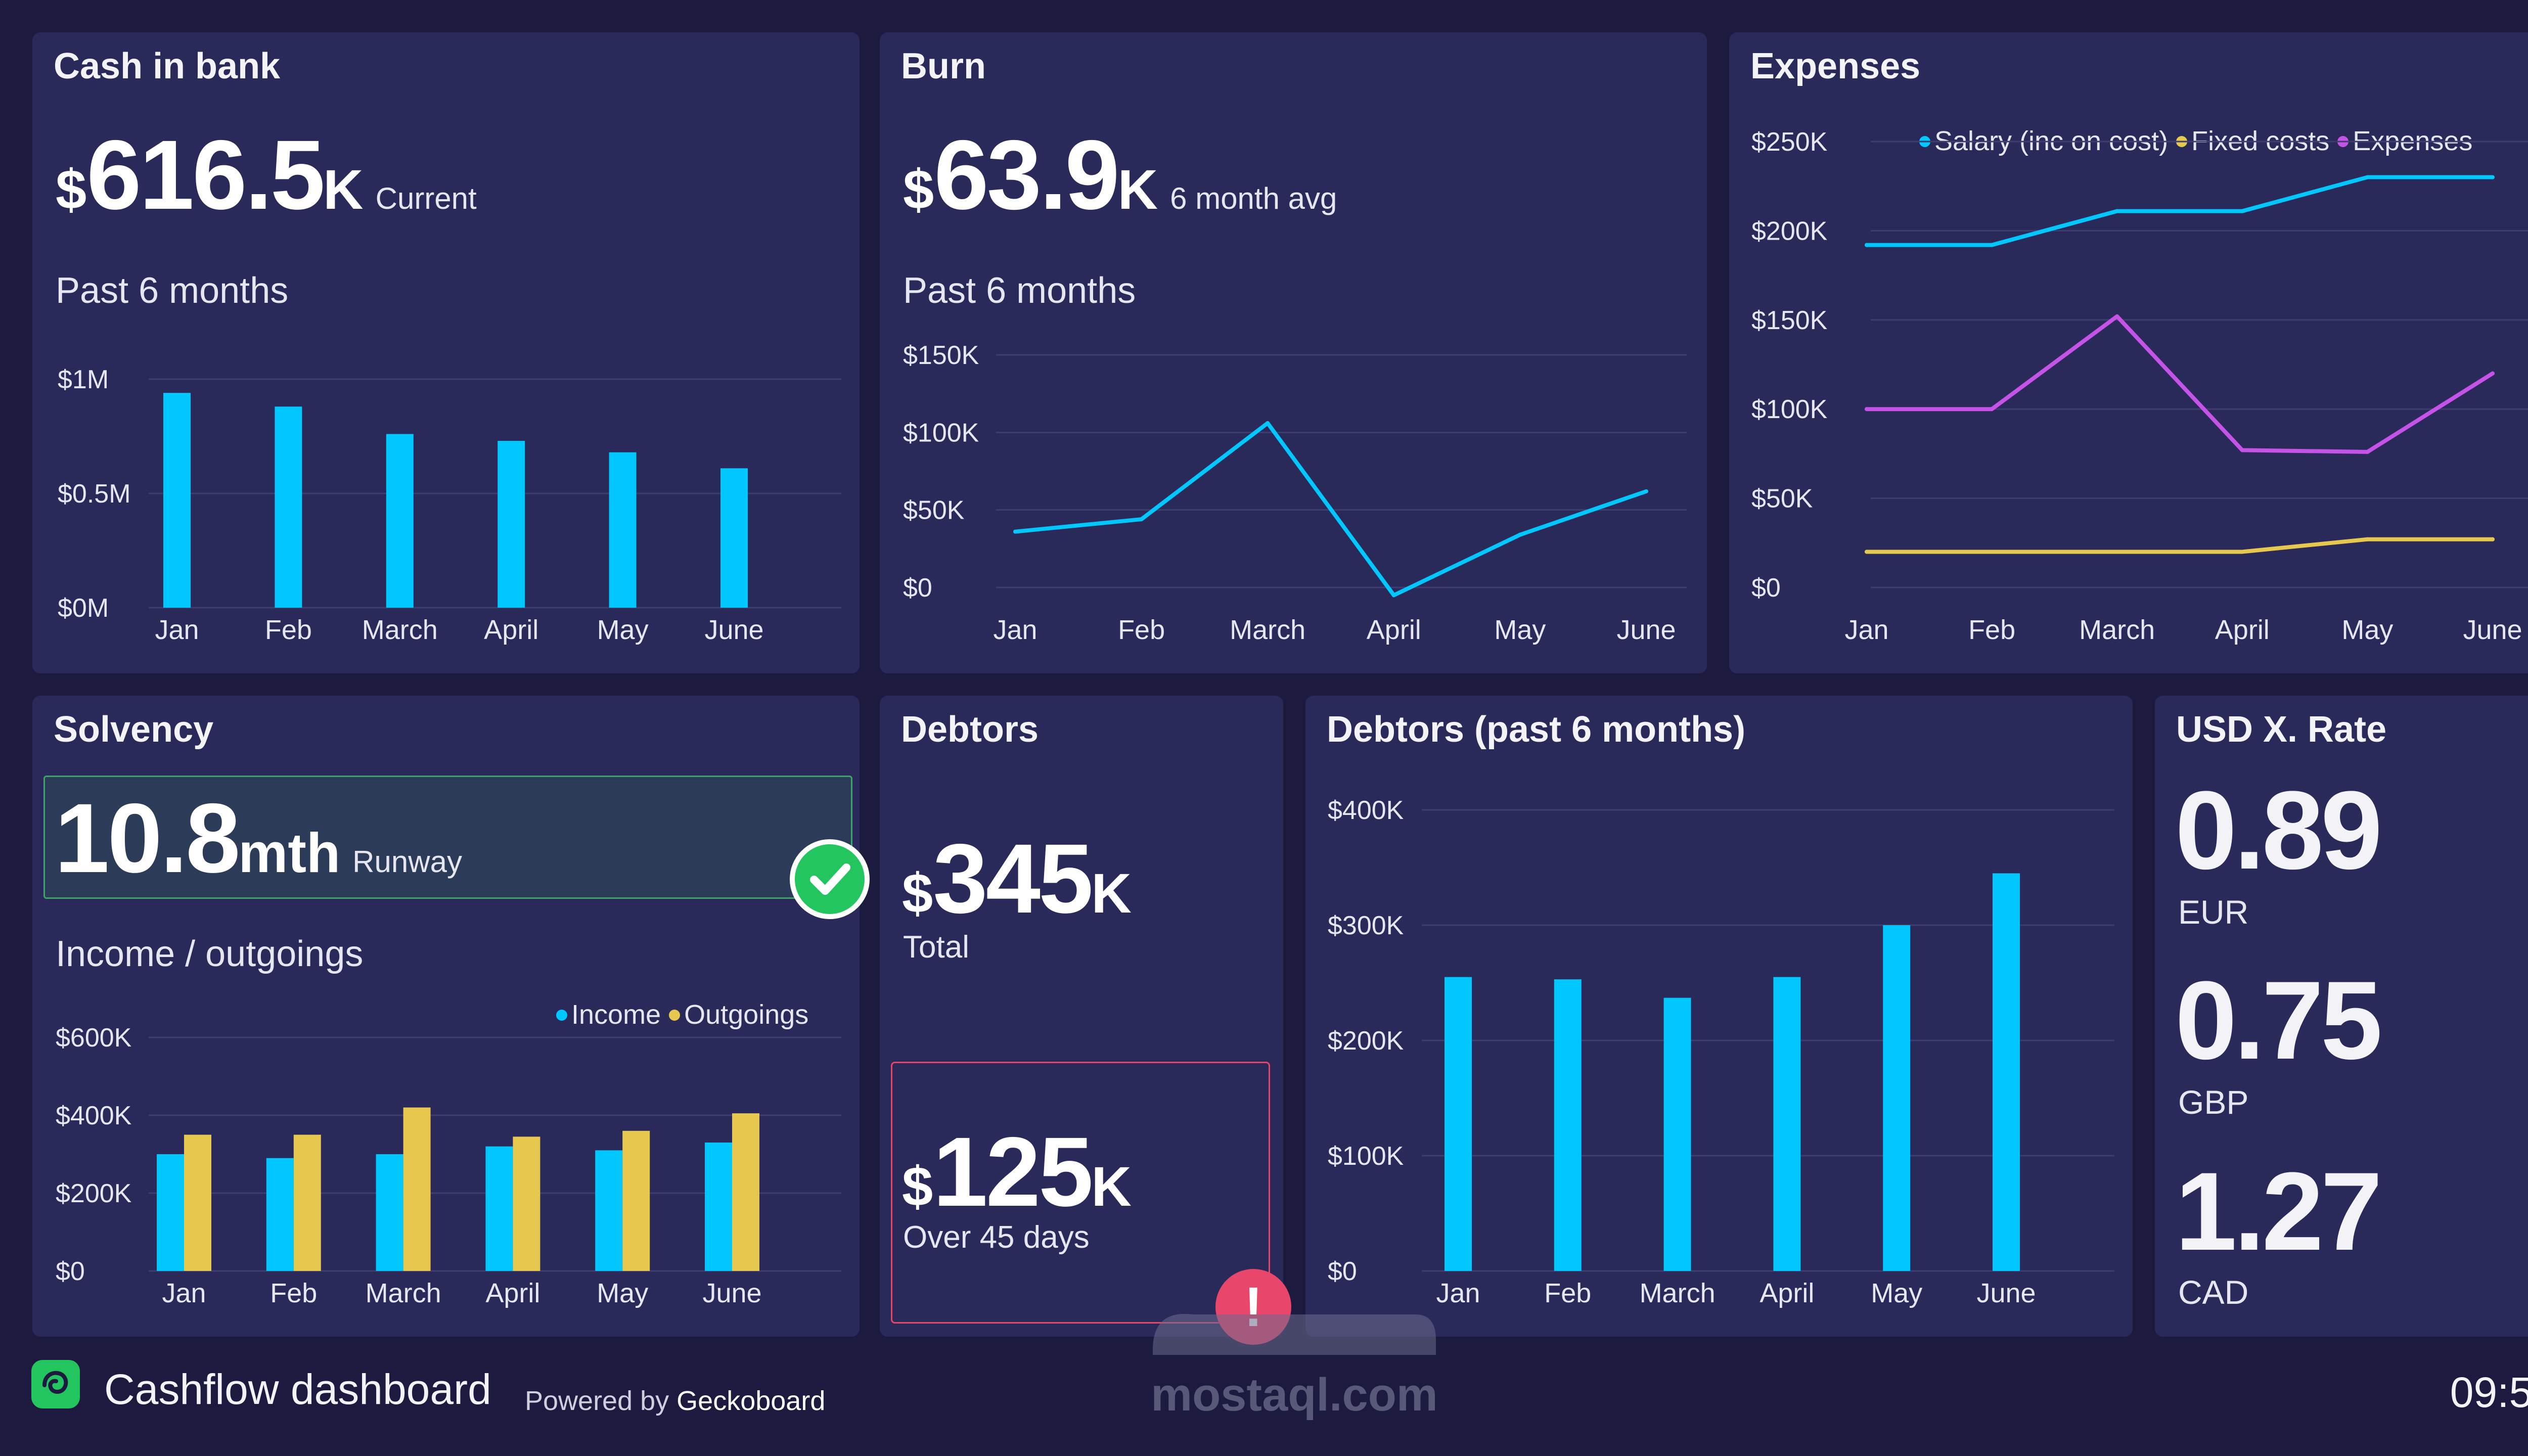 The width and height of the screenshot is (2528, 1456). Describe the element at coordinates (1295, 1334) in the screenshot. I see `watermark-logo-icon` at that location.